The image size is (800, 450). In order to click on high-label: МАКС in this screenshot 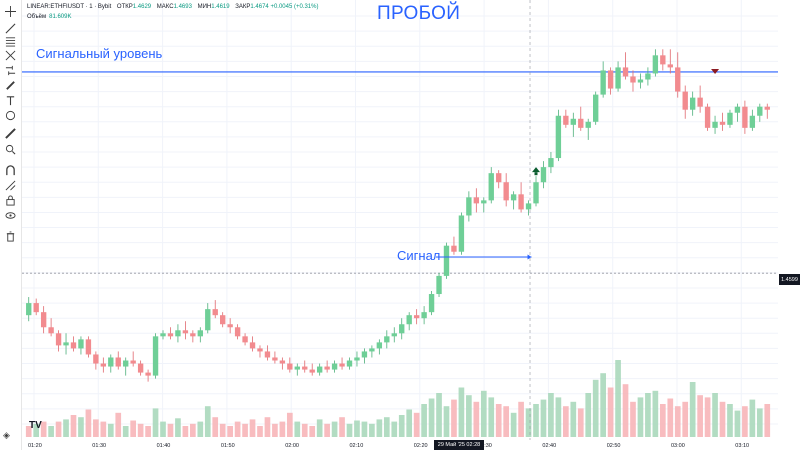, I will do `click(165, 7)`.